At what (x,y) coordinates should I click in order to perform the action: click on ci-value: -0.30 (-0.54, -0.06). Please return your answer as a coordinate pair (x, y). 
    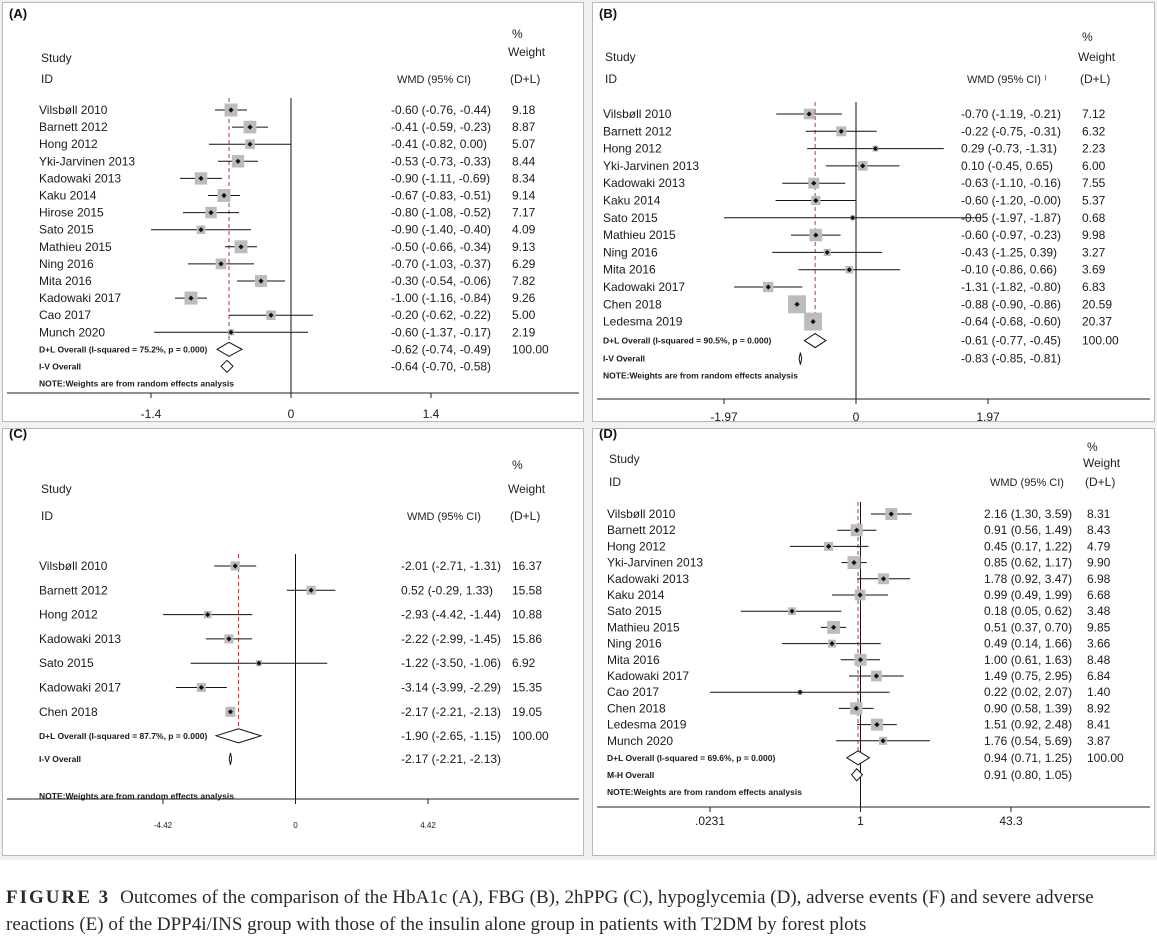
    Looking at the image, I should click on (441, 281).